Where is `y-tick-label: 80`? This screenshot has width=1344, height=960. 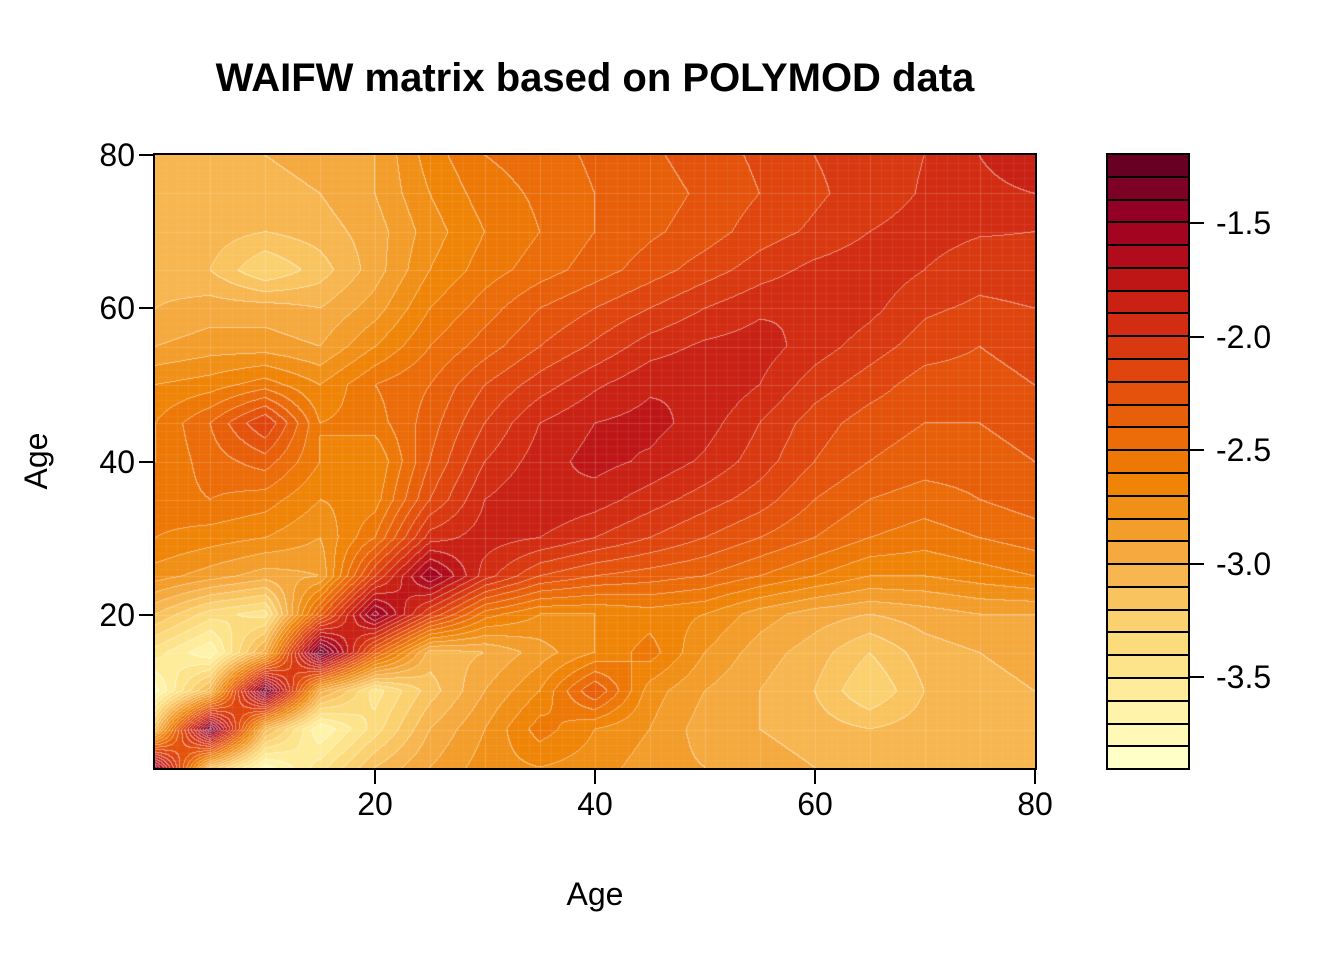
y-tick-label: 80 is located at coordinates (117, 155).